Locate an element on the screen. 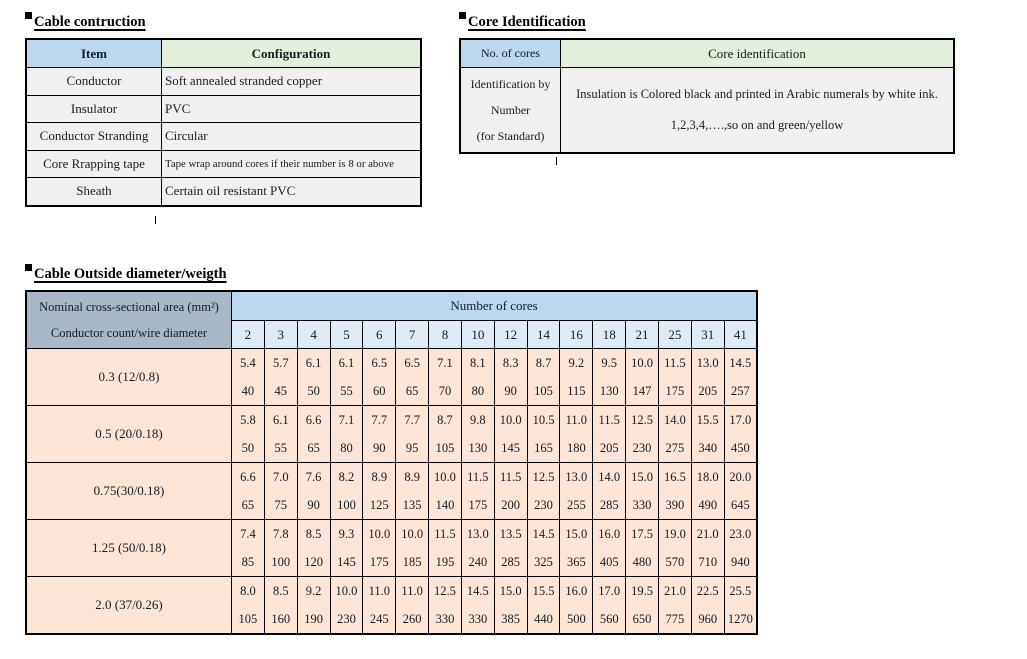 The height and width of the screenshot is (659, 1027). weight-value: 960 is located at coordinates (708, 618).